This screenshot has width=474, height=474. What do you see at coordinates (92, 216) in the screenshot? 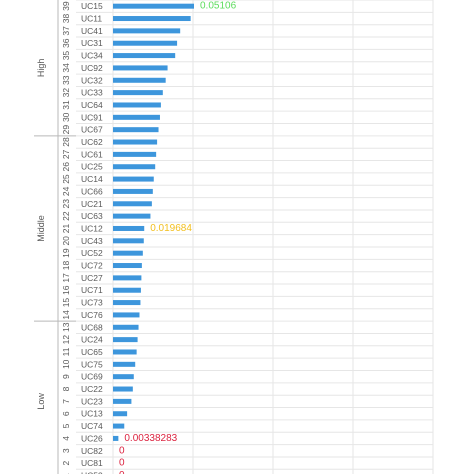
I see `category-label: UC63` at bounding box center [92, 216].